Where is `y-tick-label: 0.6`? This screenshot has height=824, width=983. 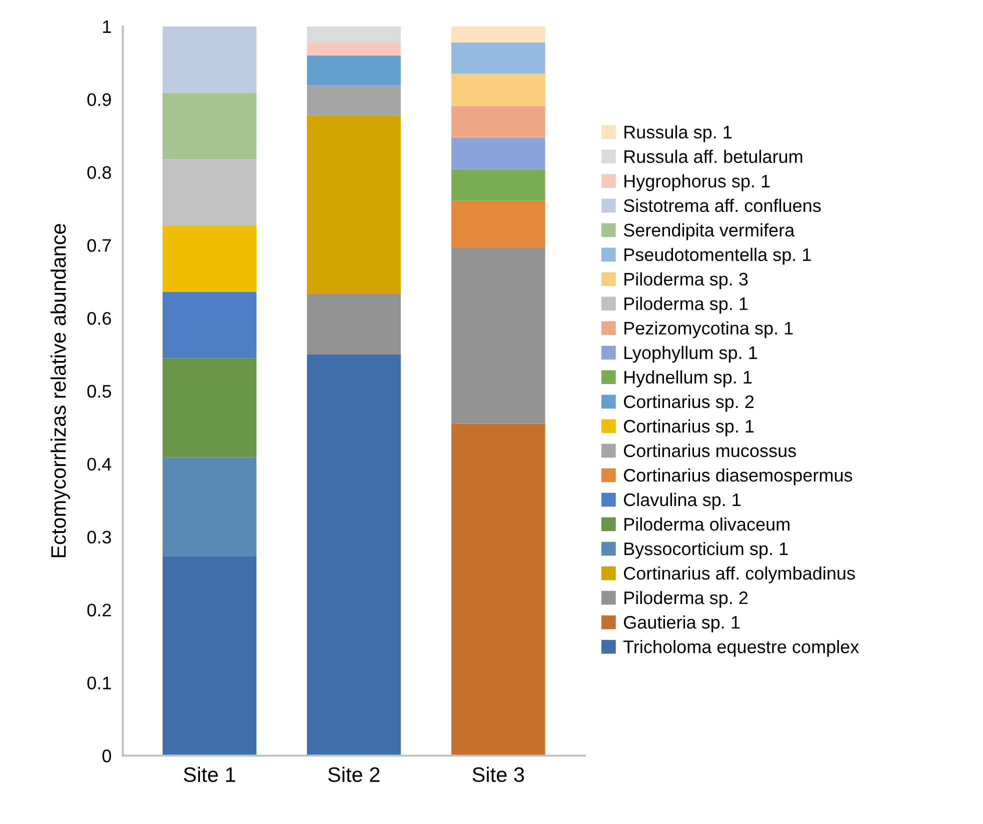
y-tick-label: 0.6 is located at coordinates (99, 318).